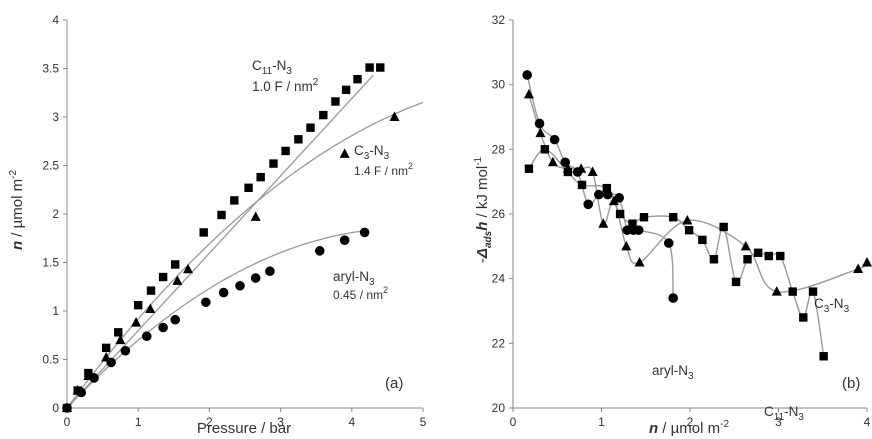  What do you see at coordinates (50, 263) in the screenshot?
I see `panel-a-y-tick-label: 1.5` at bounding box center [50, 263].